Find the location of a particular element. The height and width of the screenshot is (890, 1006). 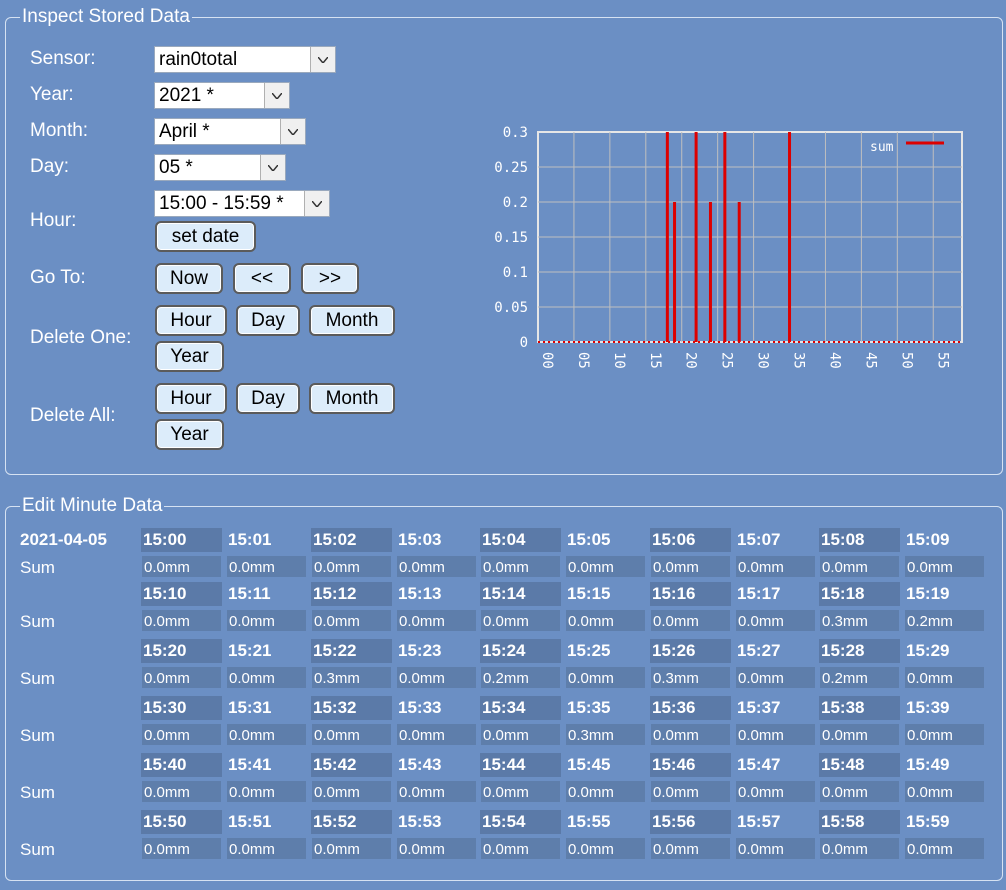

minute-time-label: 15:24 is located at coordinates (520, 651).